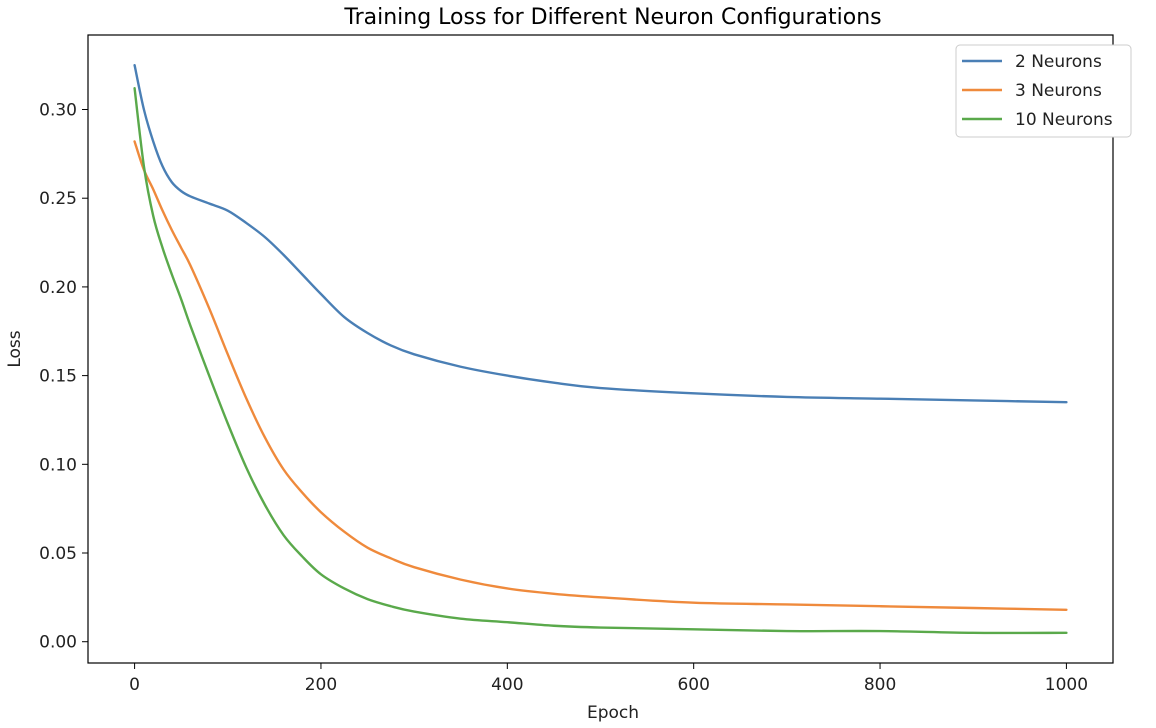 This screenshot has width=1156, height=728. I want to click on y-tick-label: 0.10, so click(58, 465).